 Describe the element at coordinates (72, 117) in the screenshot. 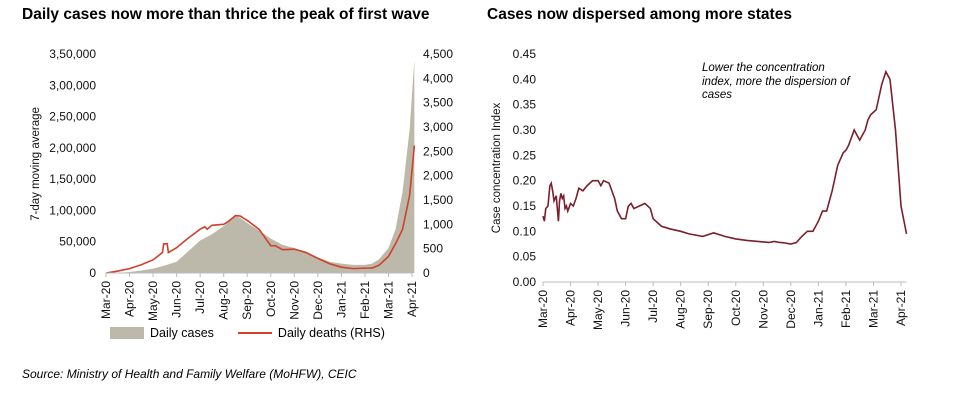

I see `y-tick-label-left: 2,50,000` at that location.